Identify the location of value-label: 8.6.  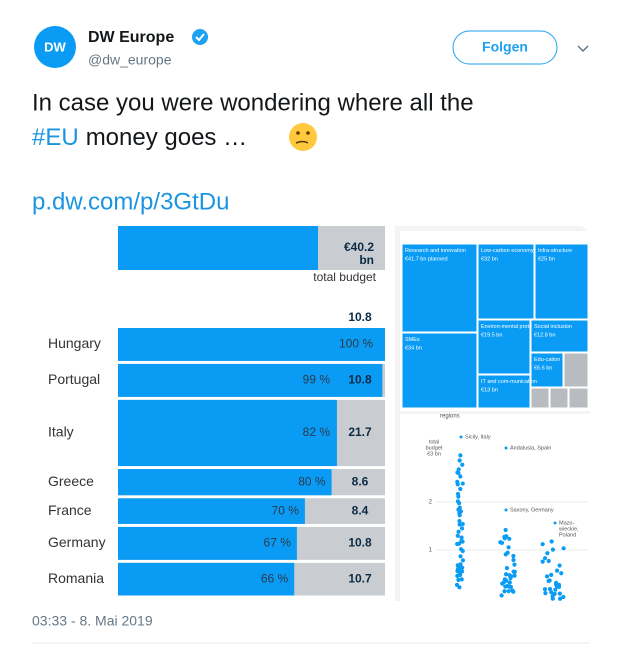
(360, 481).